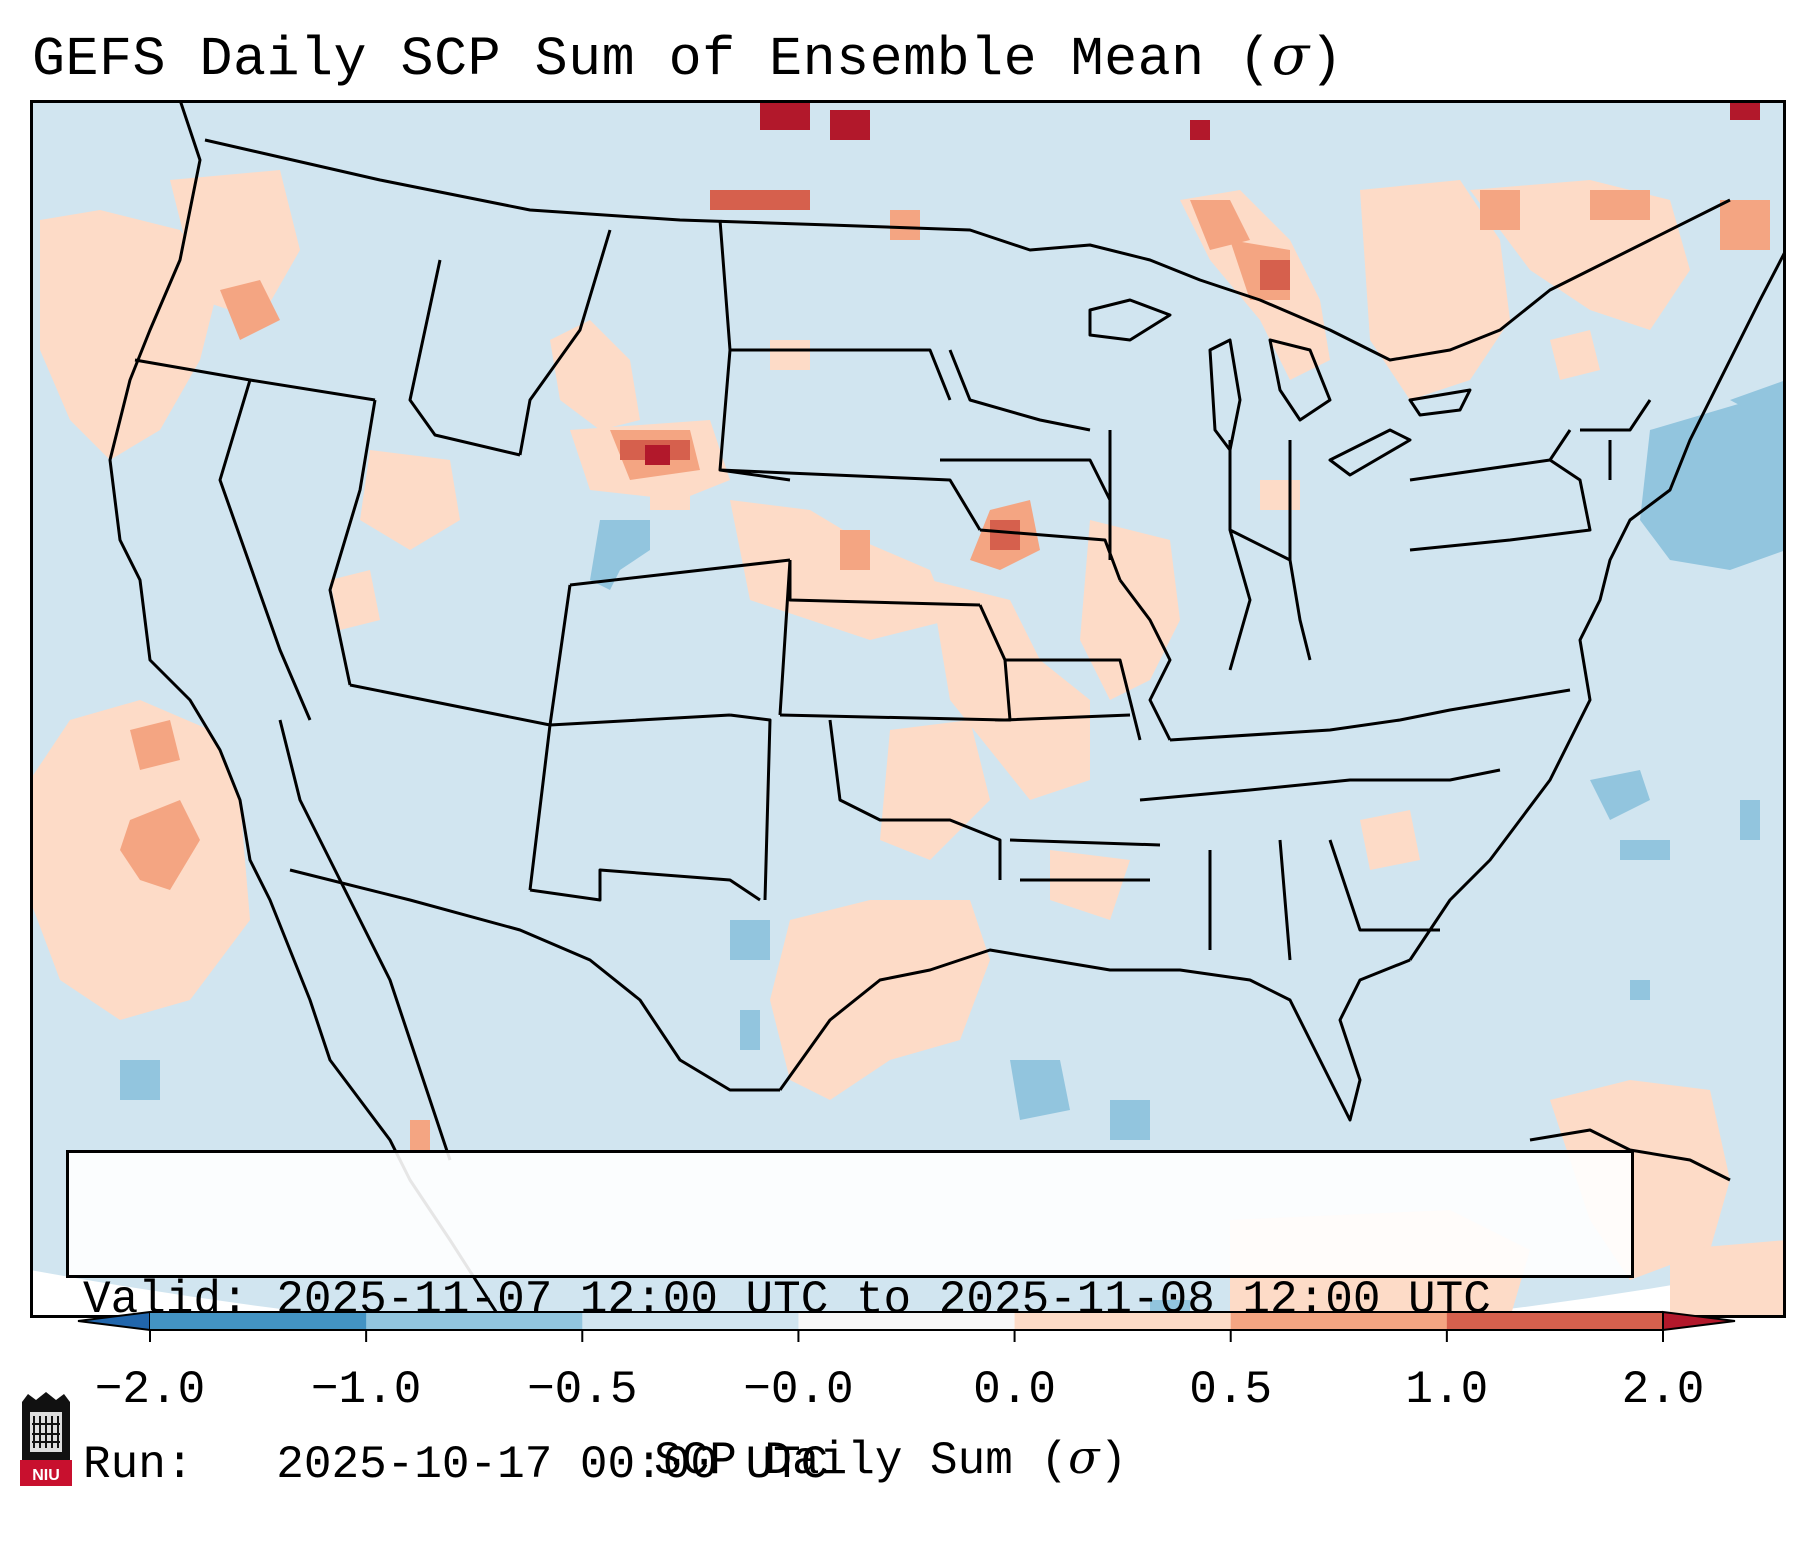  I want to click on colorbar-tick-label: 0.0, so click(1014, 1390).